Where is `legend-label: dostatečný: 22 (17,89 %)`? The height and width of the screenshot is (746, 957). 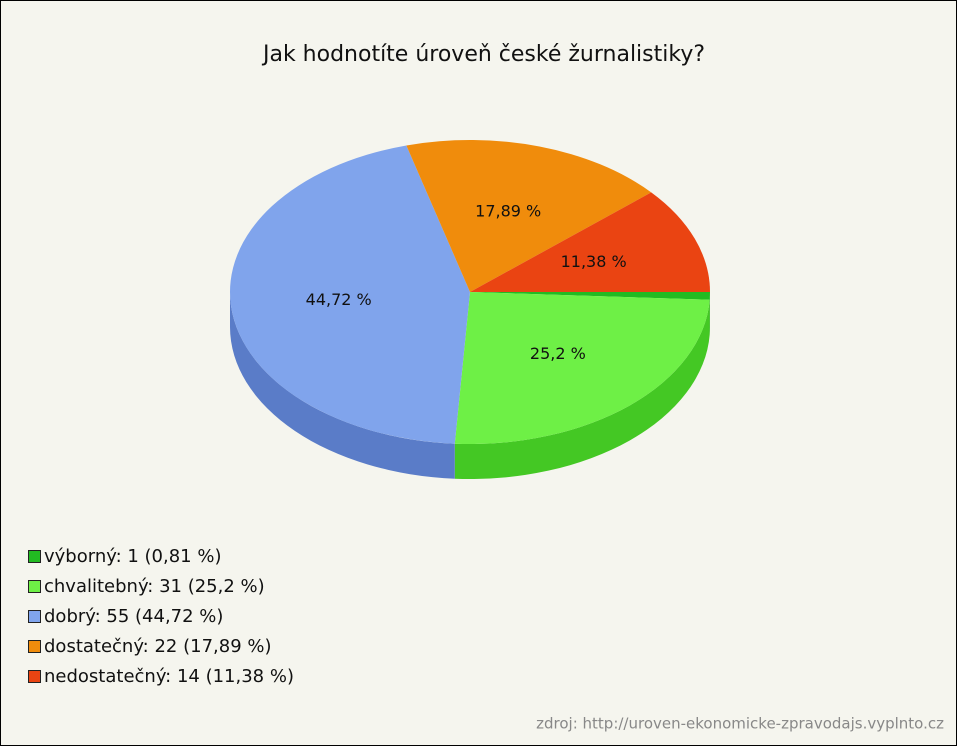
legend-label: dostatečný: 22 (17,89 %) is located at coordinates (158, 646).